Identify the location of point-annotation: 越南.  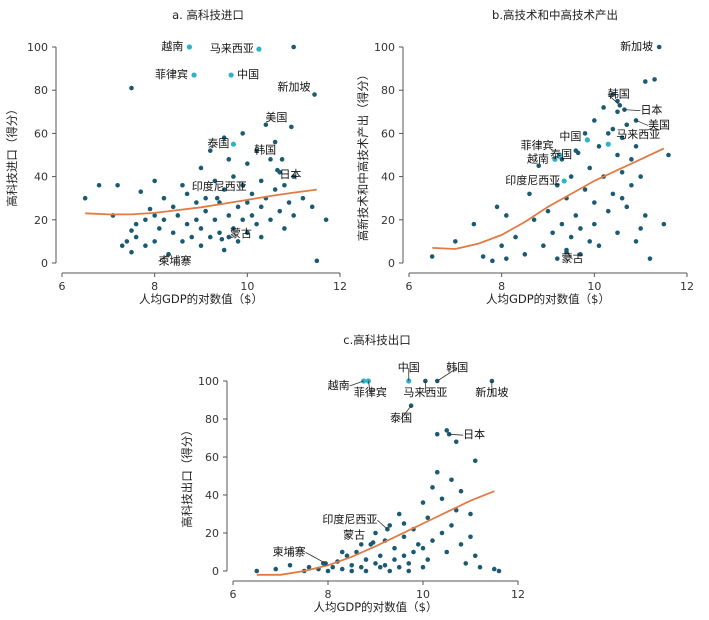
(172, 46).